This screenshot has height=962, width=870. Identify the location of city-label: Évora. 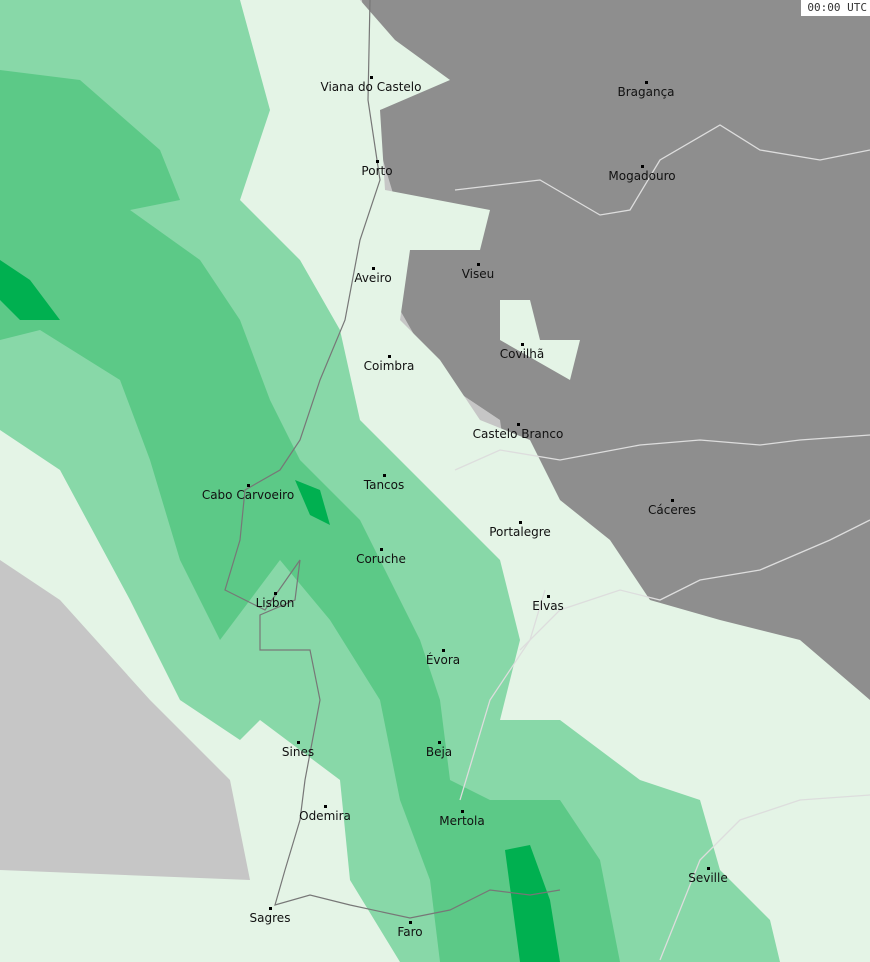
(443, 660).